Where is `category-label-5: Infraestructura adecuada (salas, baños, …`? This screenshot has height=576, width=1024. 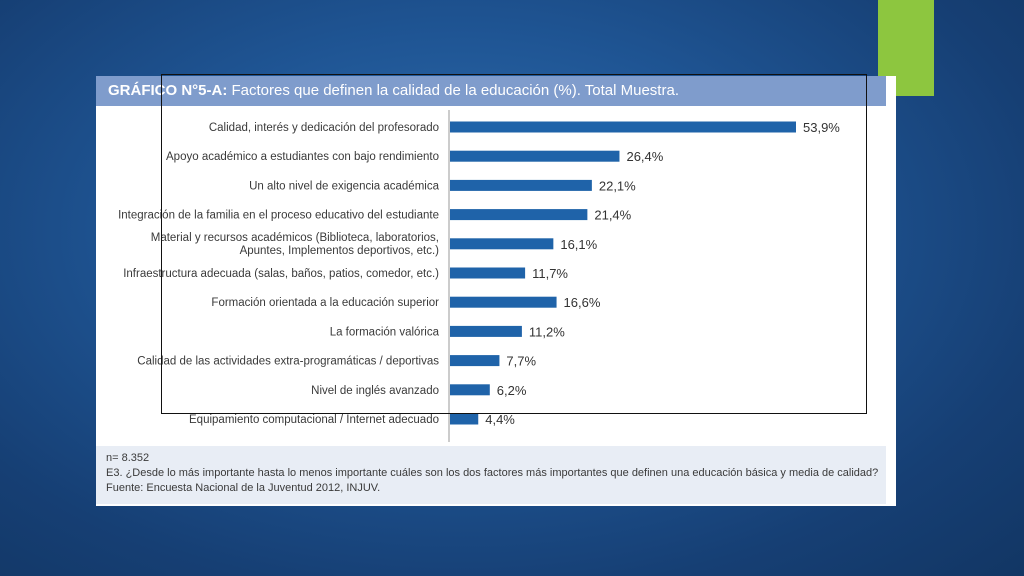
category-label-5: Infraestructura adecuada (salas, baños, … is located at coordinates (281, 274).